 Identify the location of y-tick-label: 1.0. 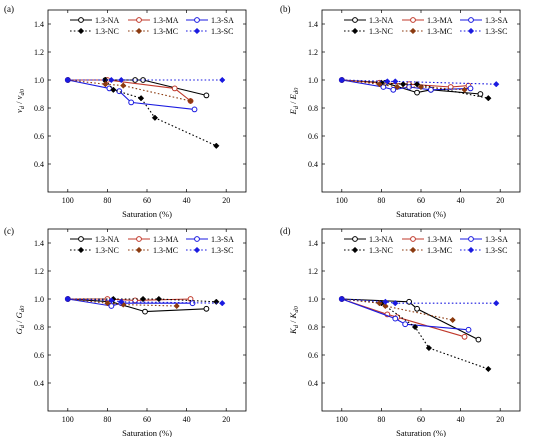
(39, 299).